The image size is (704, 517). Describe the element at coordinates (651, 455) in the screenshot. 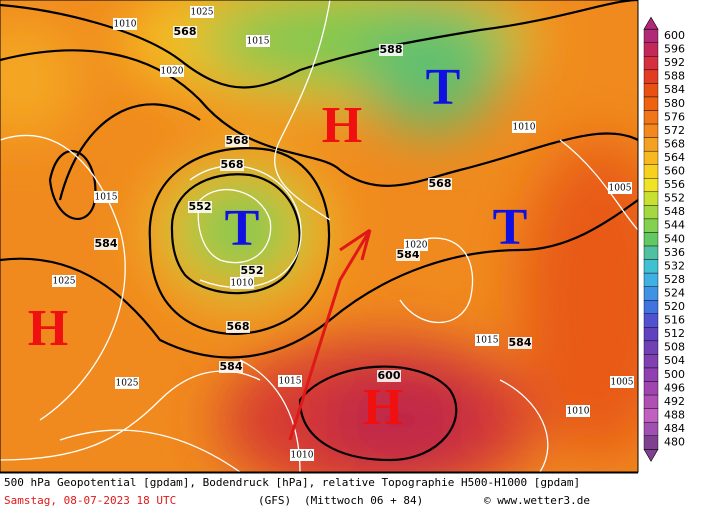

I see `colorbar-arrow-bottom` at that location.